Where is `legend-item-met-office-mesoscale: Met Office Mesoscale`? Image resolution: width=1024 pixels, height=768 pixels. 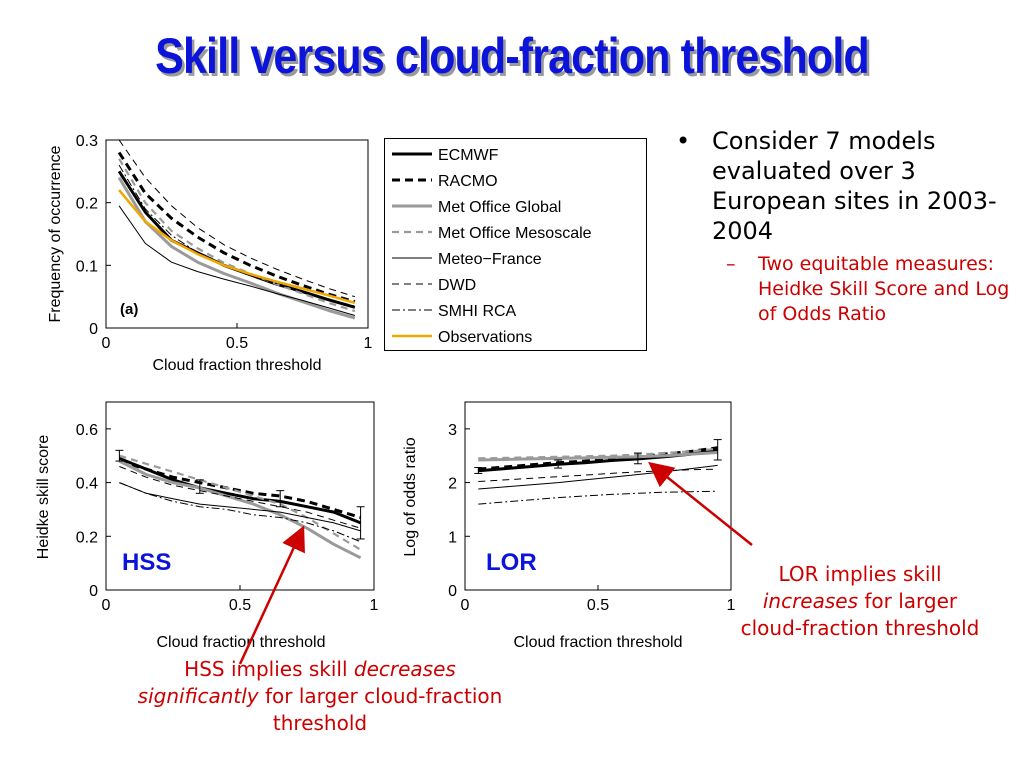
legend-item-met-office-mesoscale: Met Office Mesoscale is located at coordinates (492, 233).